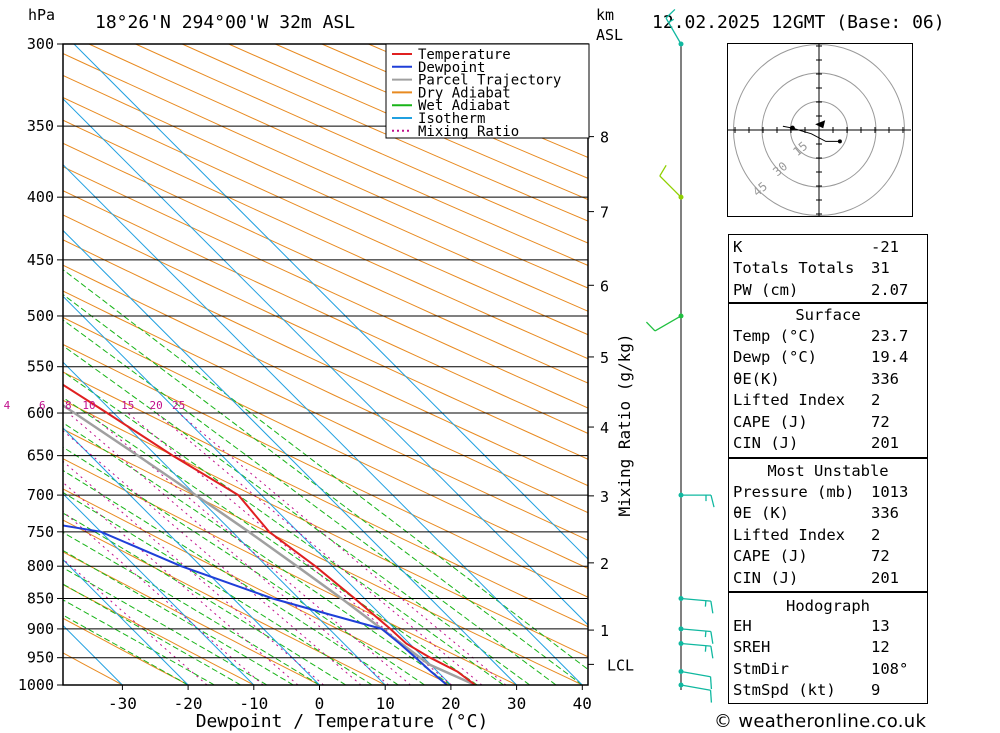 The height and width of the screenshot is (733, 1000). Describe the element at coordinates (890, 289) in the screenshot. I see `index-value: 2.07` at that location.